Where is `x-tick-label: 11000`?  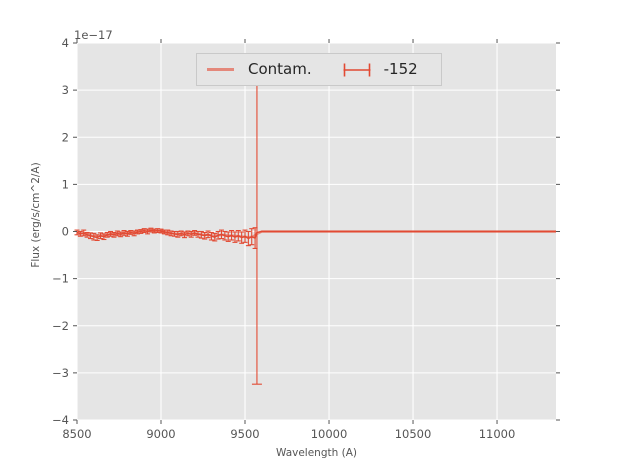
x-tick-label: 11000 is located at coordinates (497, 434).